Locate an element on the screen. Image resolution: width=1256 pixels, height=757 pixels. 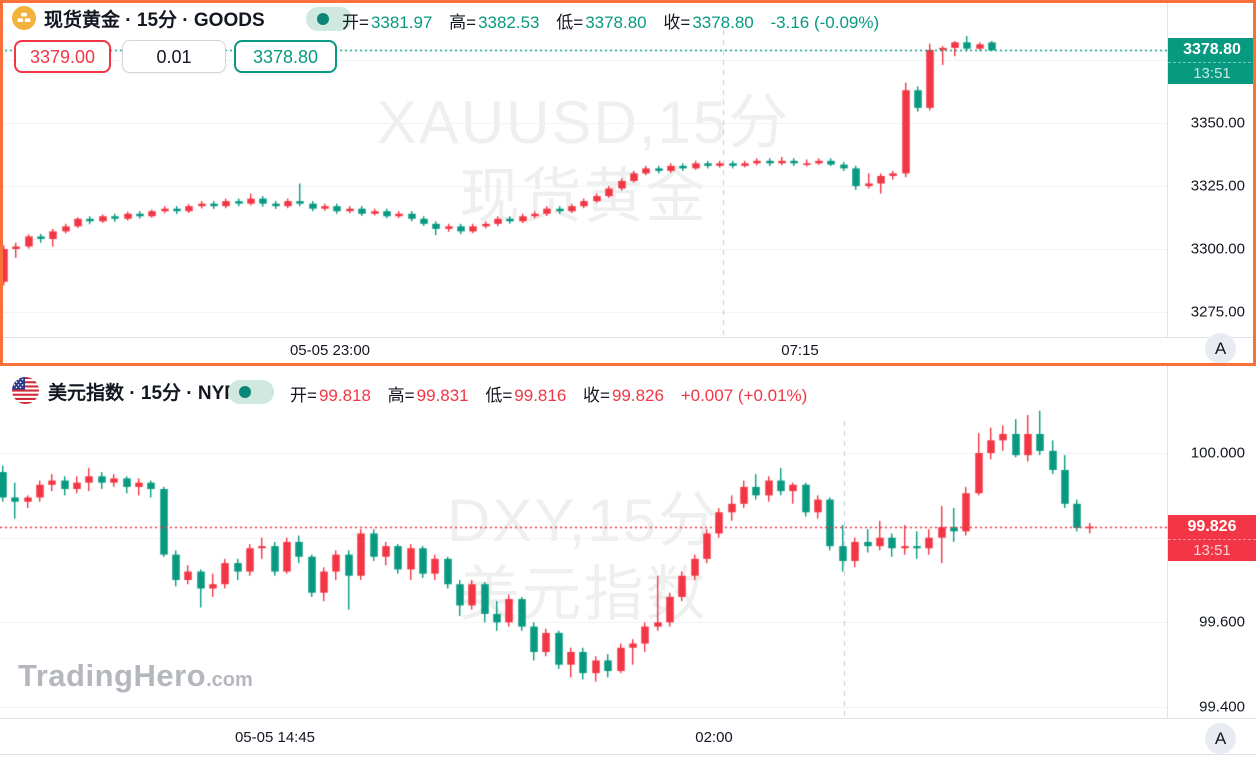
close-value: 99.826 is located at coordinates (637, 395).